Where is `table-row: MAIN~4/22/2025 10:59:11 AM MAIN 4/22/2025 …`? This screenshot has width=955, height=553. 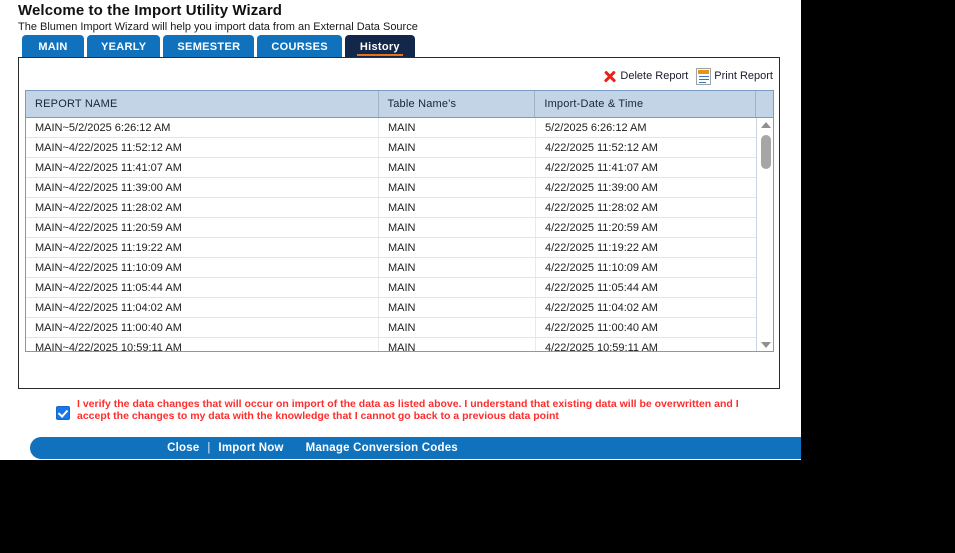 table-row: MAIN~4/22/2025 10:59:11 AM MAIN 4/22/2025 … is located at coordinates (391, 344).